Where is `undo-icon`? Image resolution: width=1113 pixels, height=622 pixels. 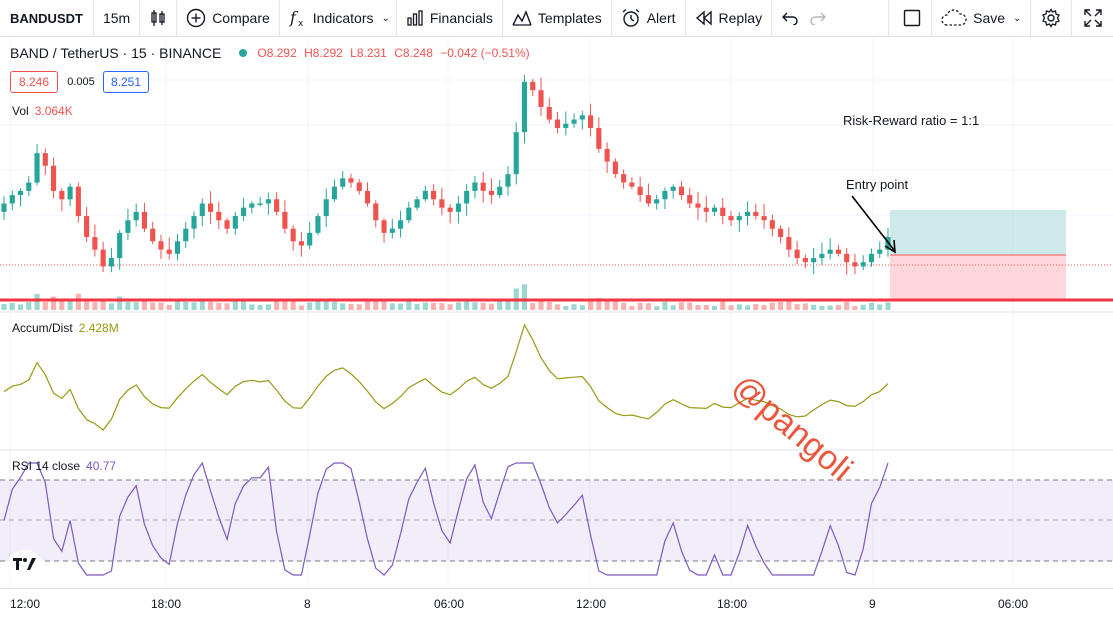
undo-icon is located at coordinates (790, 18).